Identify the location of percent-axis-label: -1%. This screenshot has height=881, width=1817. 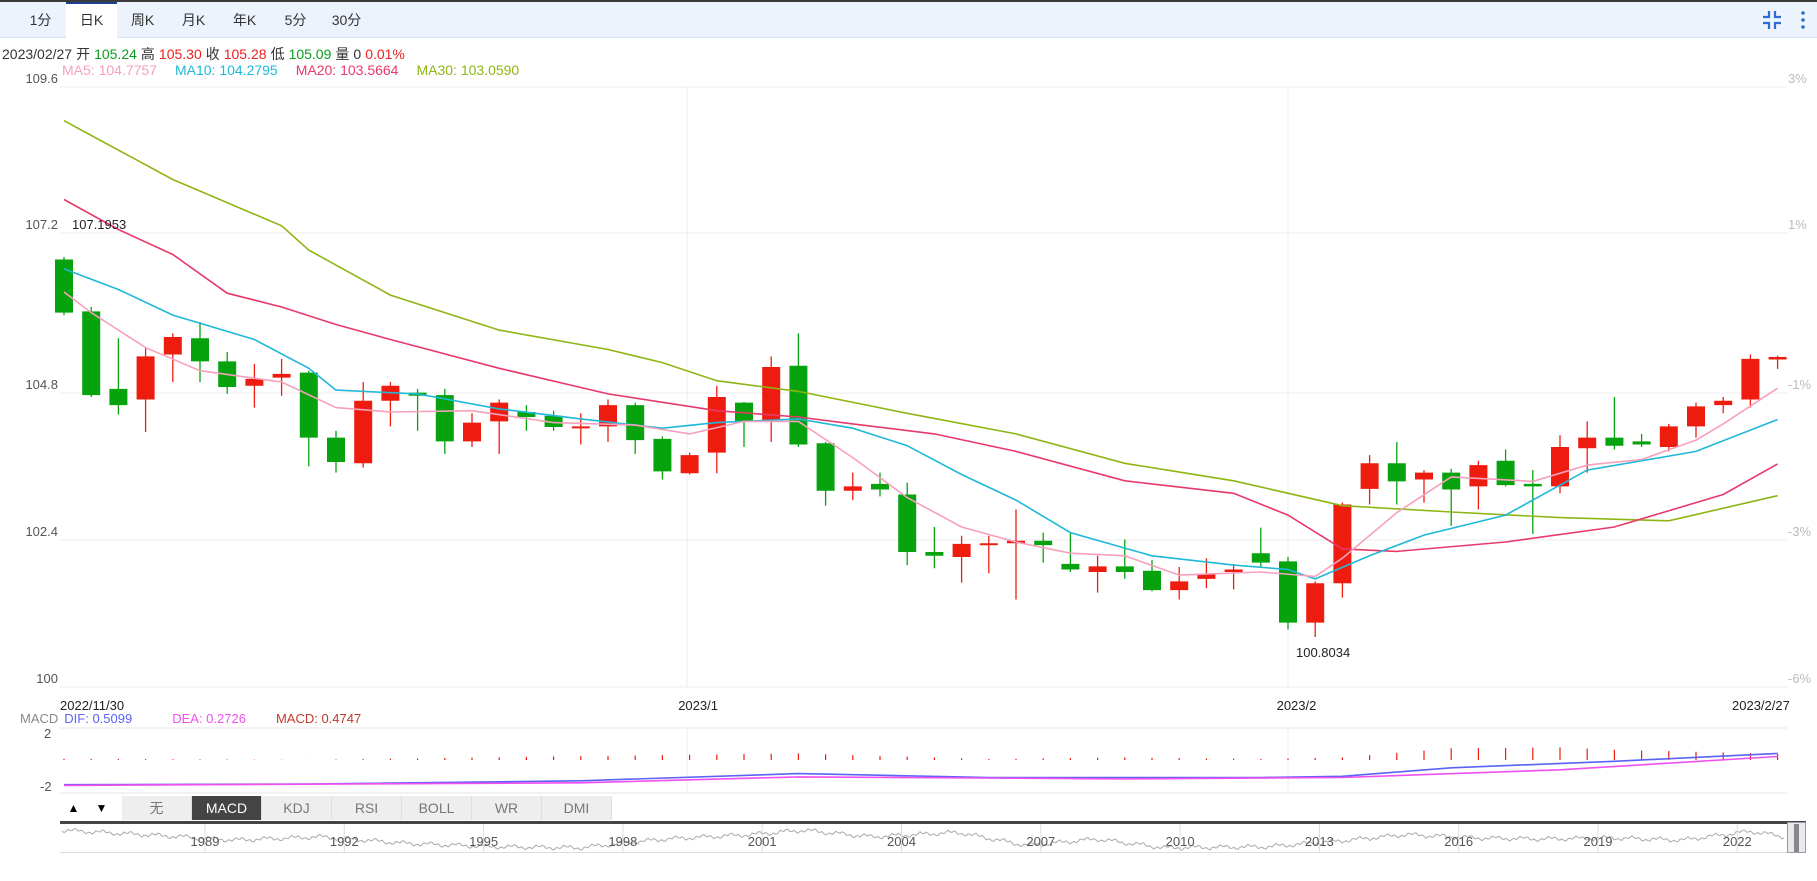
(1800, 384).